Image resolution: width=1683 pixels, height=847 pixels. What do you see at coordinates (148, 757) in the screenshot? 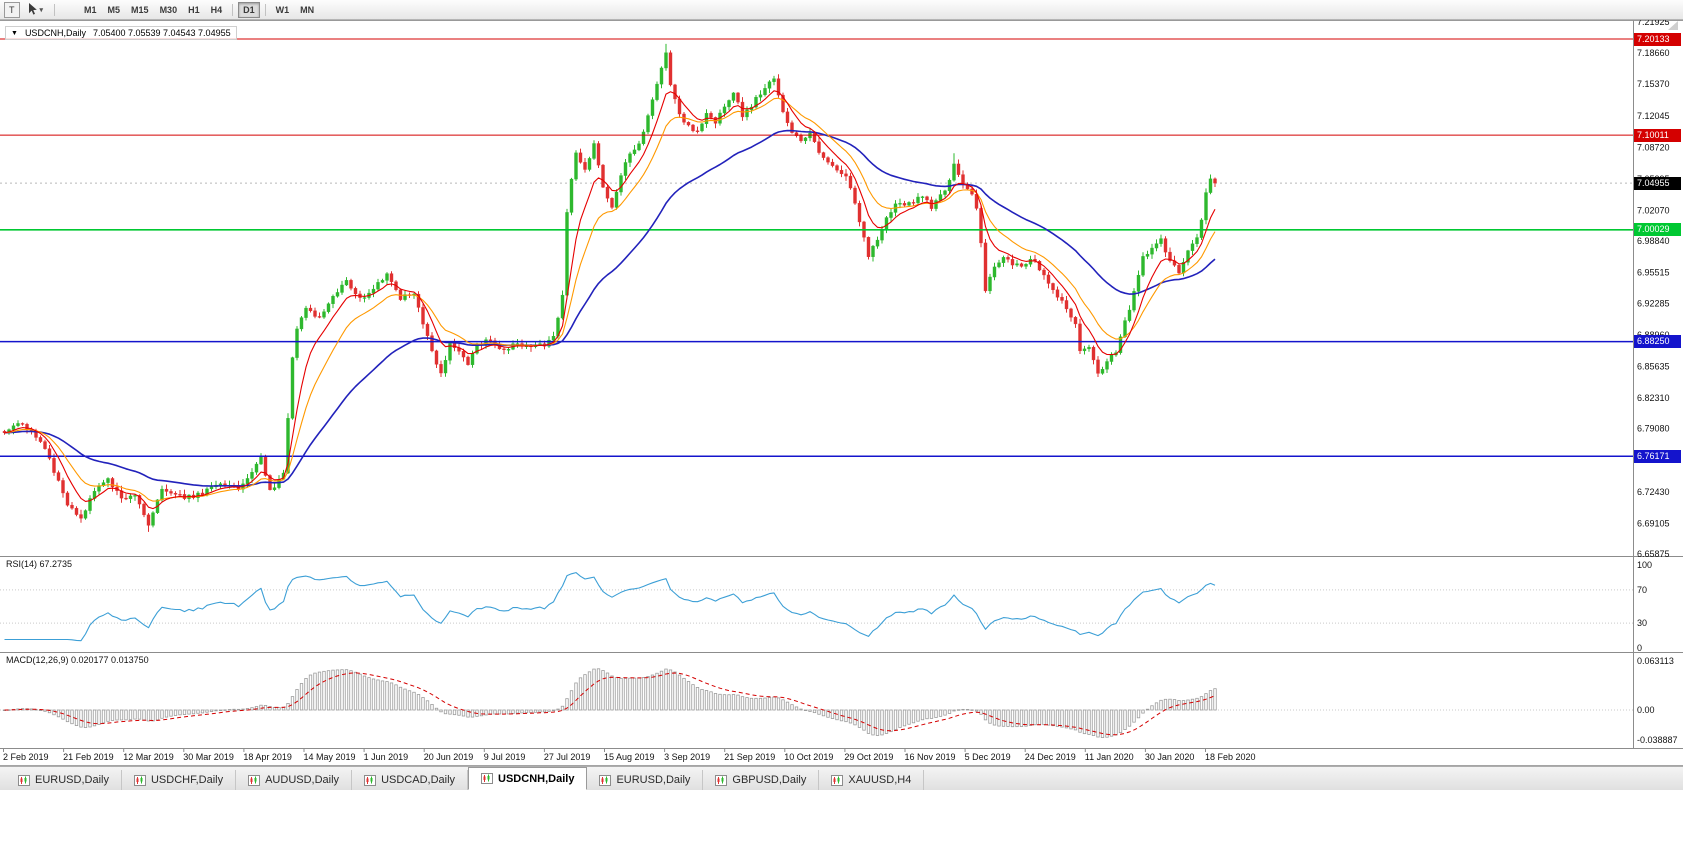
I see `svg-text: 12 Mar 2019` at bounding box center [148, 757].